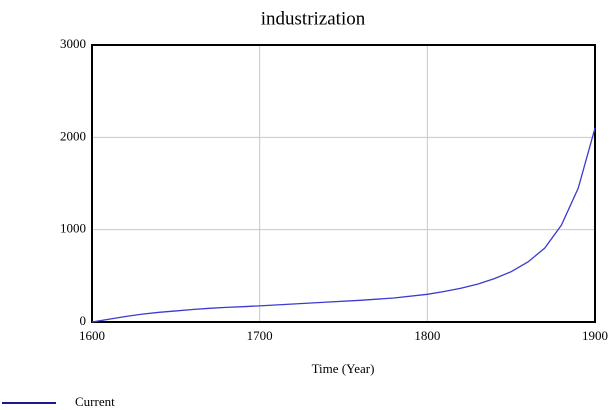 Image resolution: width=614 pixels, height=410 pixels. I want to click on x-tick-label: 1700, so click(260, 335).